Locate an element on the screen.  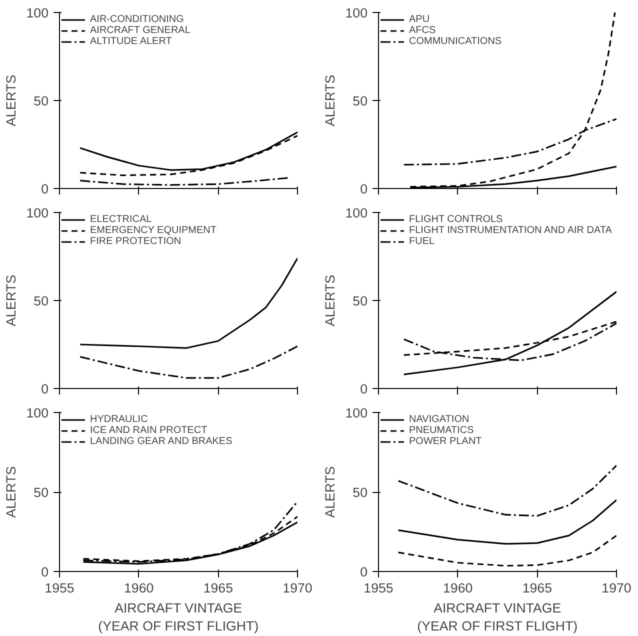
legend-label: ICE AND RAIN PROTECT is located at coordinates (149, 430).